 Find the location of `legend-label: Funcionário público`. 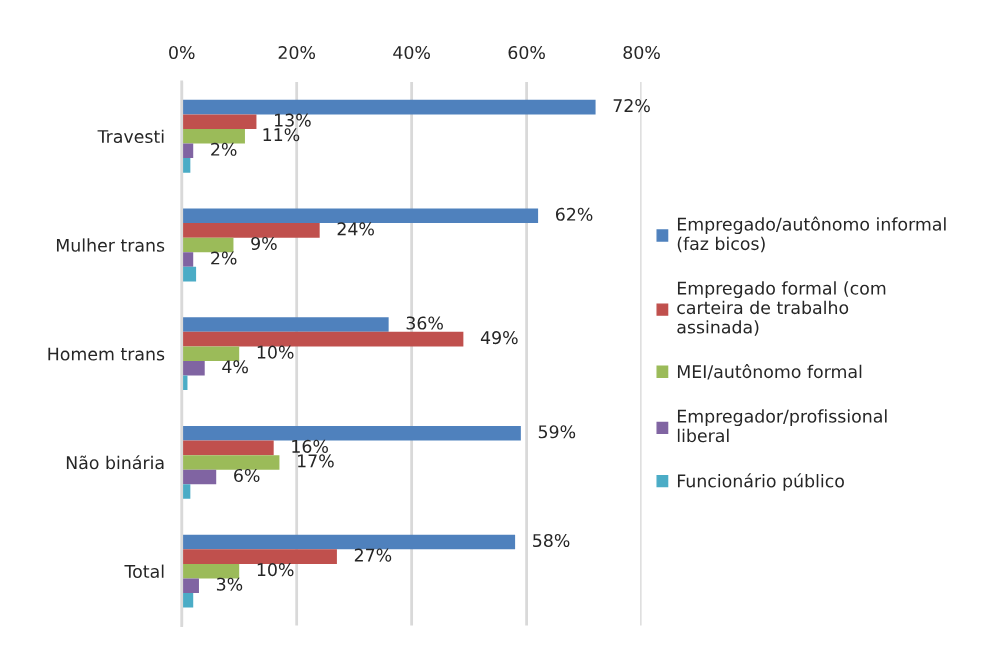

legend-label: Funcionário público is located at coordinates (760, 482).